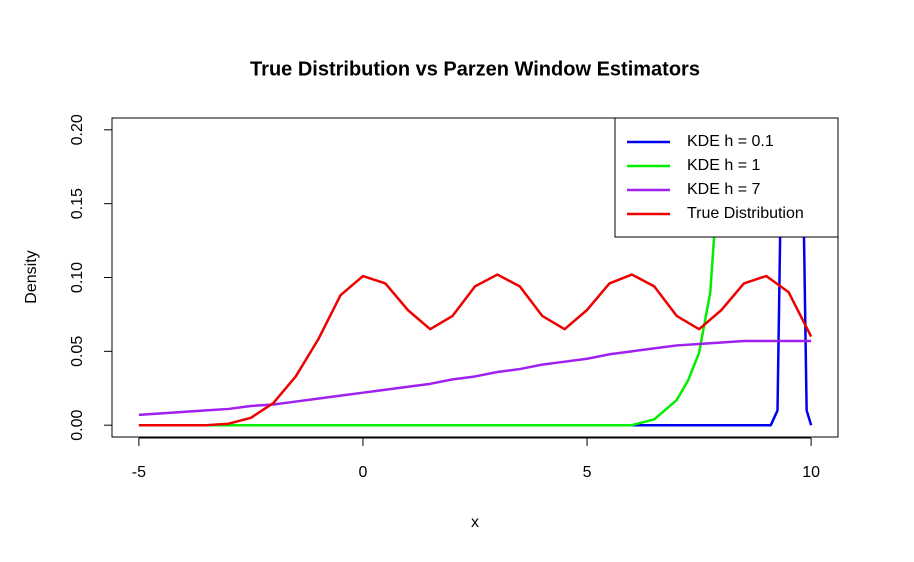 The height and width of the screenshot is (562, 914). Describe the element at coordinates (730, 141) in the screenshot. I see `legend-label: KDE h = 0.1` at that location.